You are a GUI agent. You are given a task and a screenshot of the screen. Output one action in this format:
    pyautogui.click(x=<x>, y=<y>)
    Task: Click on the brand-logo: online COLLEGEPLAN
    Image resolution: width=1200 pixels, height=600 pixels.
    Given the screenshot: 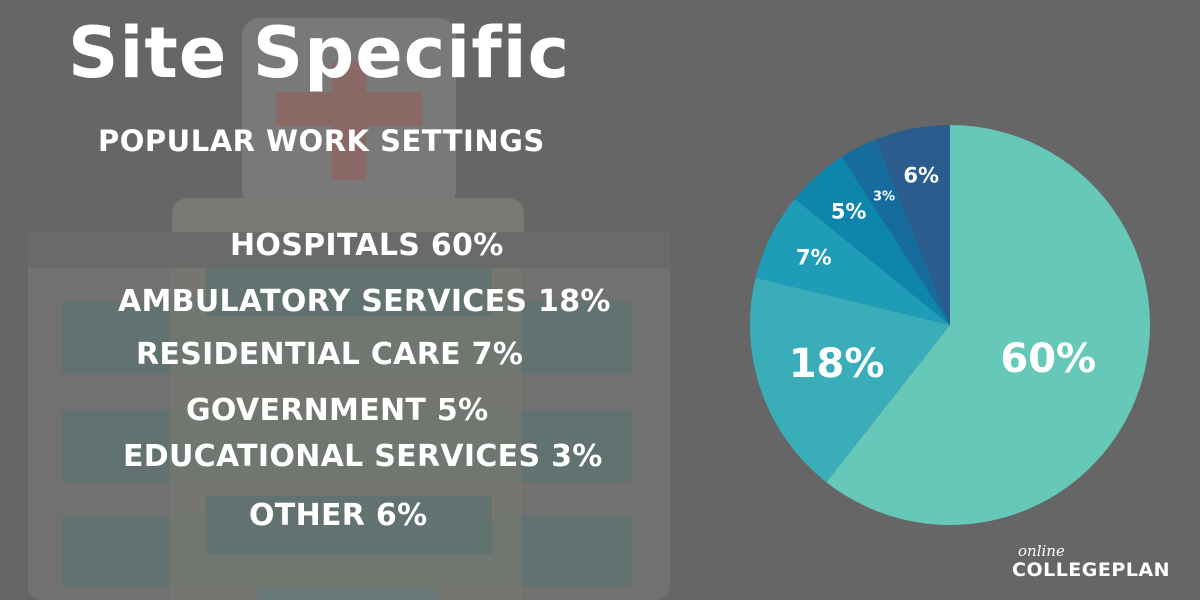 What is the action you would take?
    pyautogui.click(x=1091, y=563)
    